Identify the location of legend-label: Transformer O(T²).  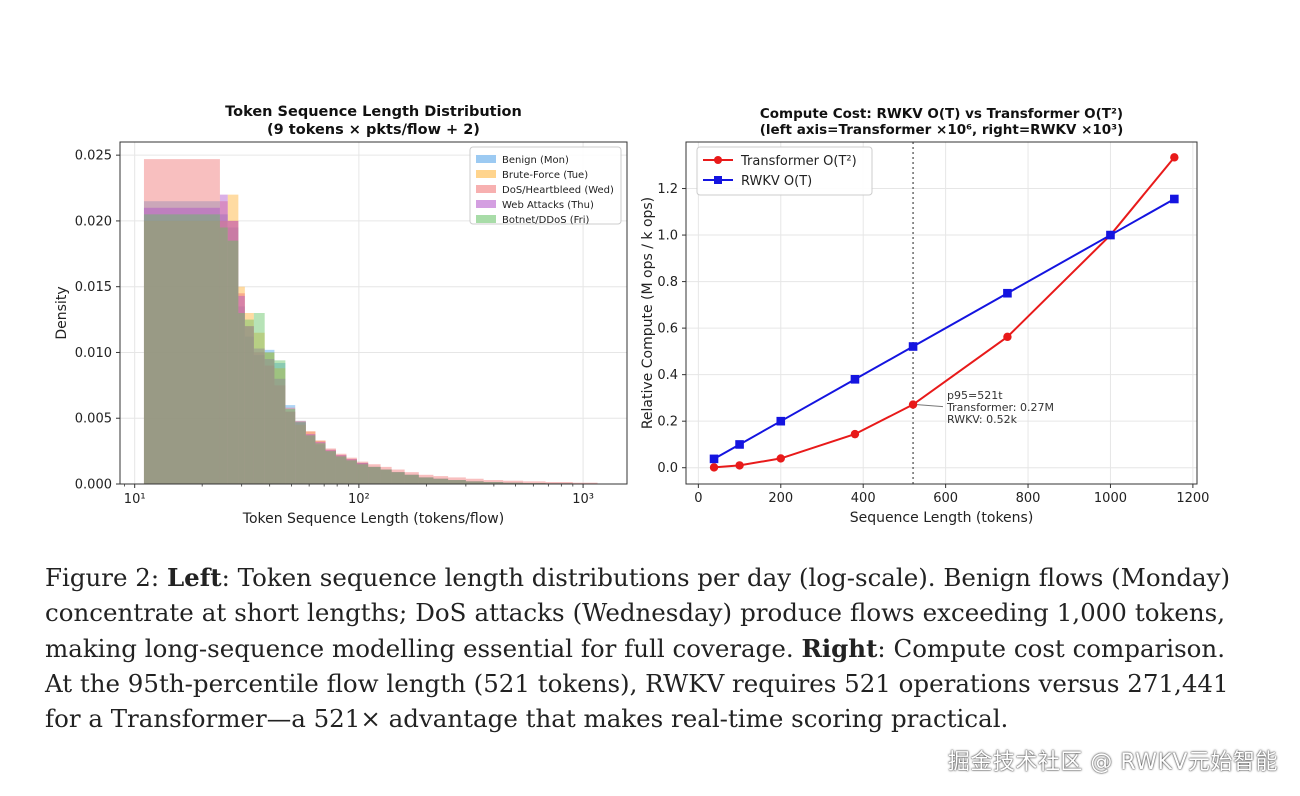
(798, 161).